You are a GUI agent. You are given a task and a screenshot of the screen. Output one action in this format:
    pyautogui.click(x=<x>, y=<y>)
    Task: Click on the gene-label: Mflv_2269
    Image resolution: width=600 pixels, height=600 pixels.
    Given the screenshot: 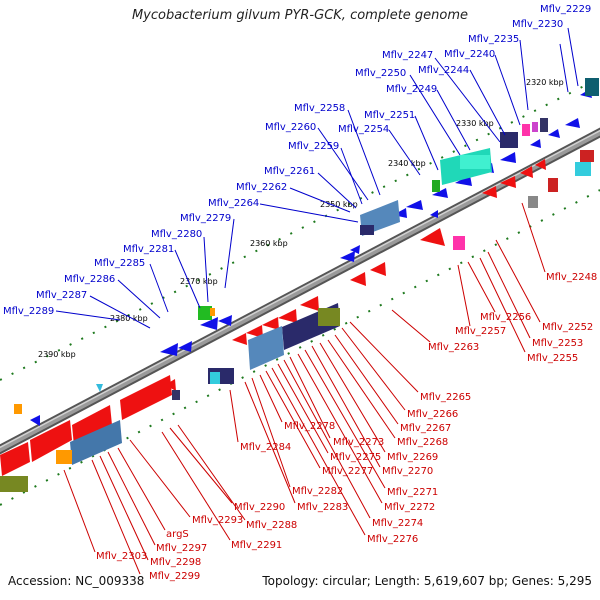 What is the action you would take?
    pyautogui.click(x=412, y=457)
    